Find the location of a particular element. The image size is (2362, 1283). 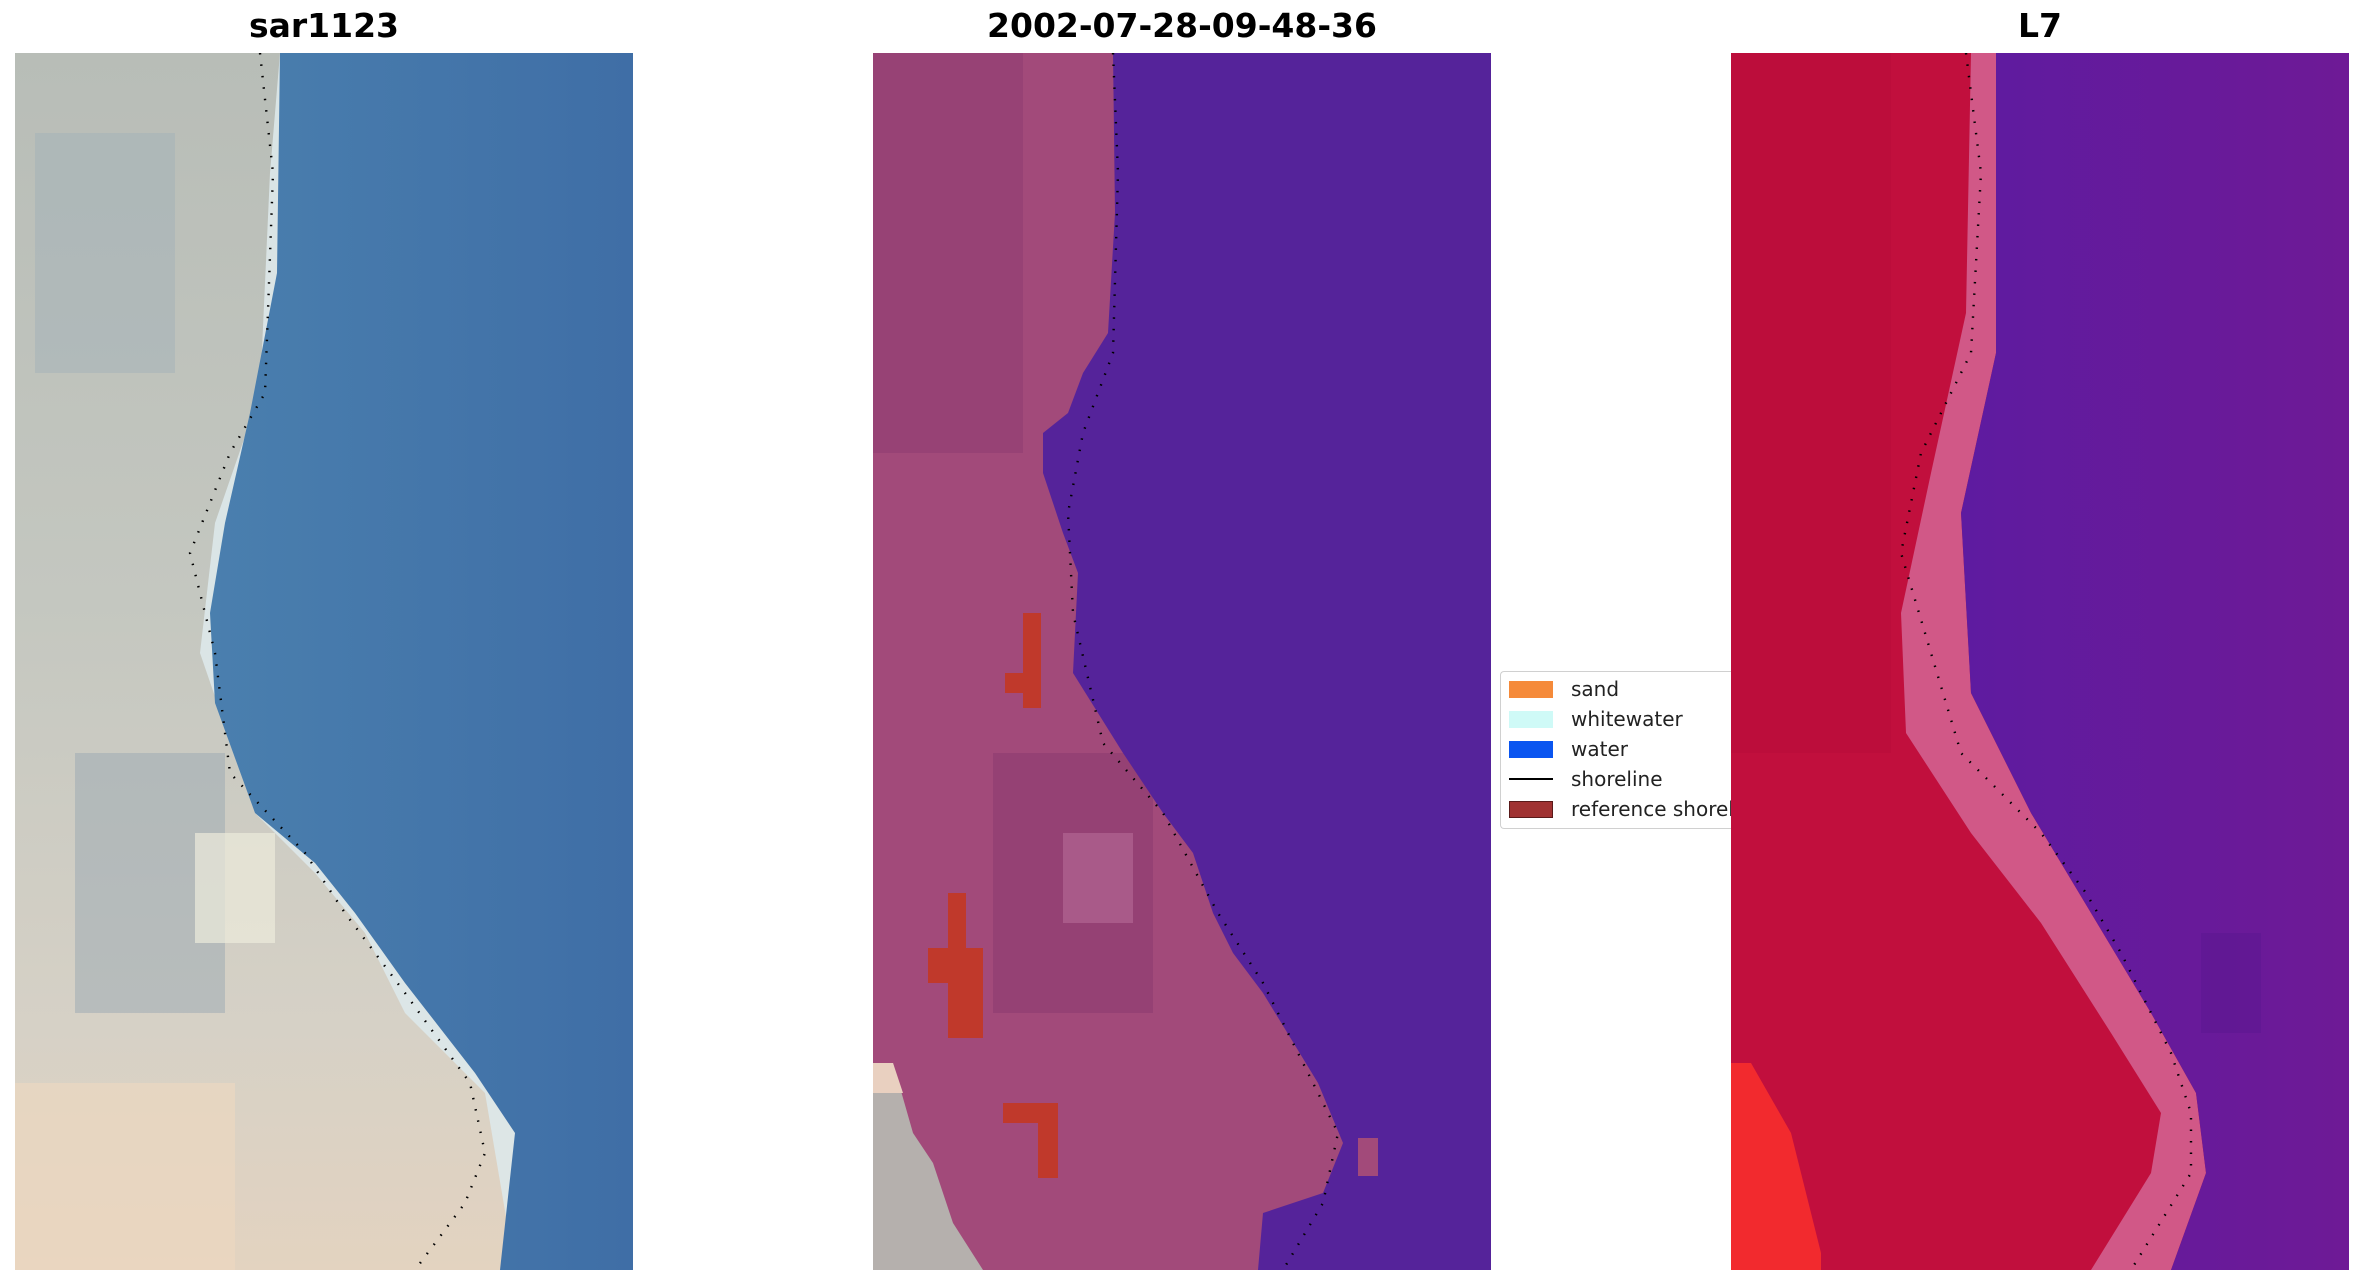

panel-title-rgb: sar1123 is located at coordinates (324, 25).